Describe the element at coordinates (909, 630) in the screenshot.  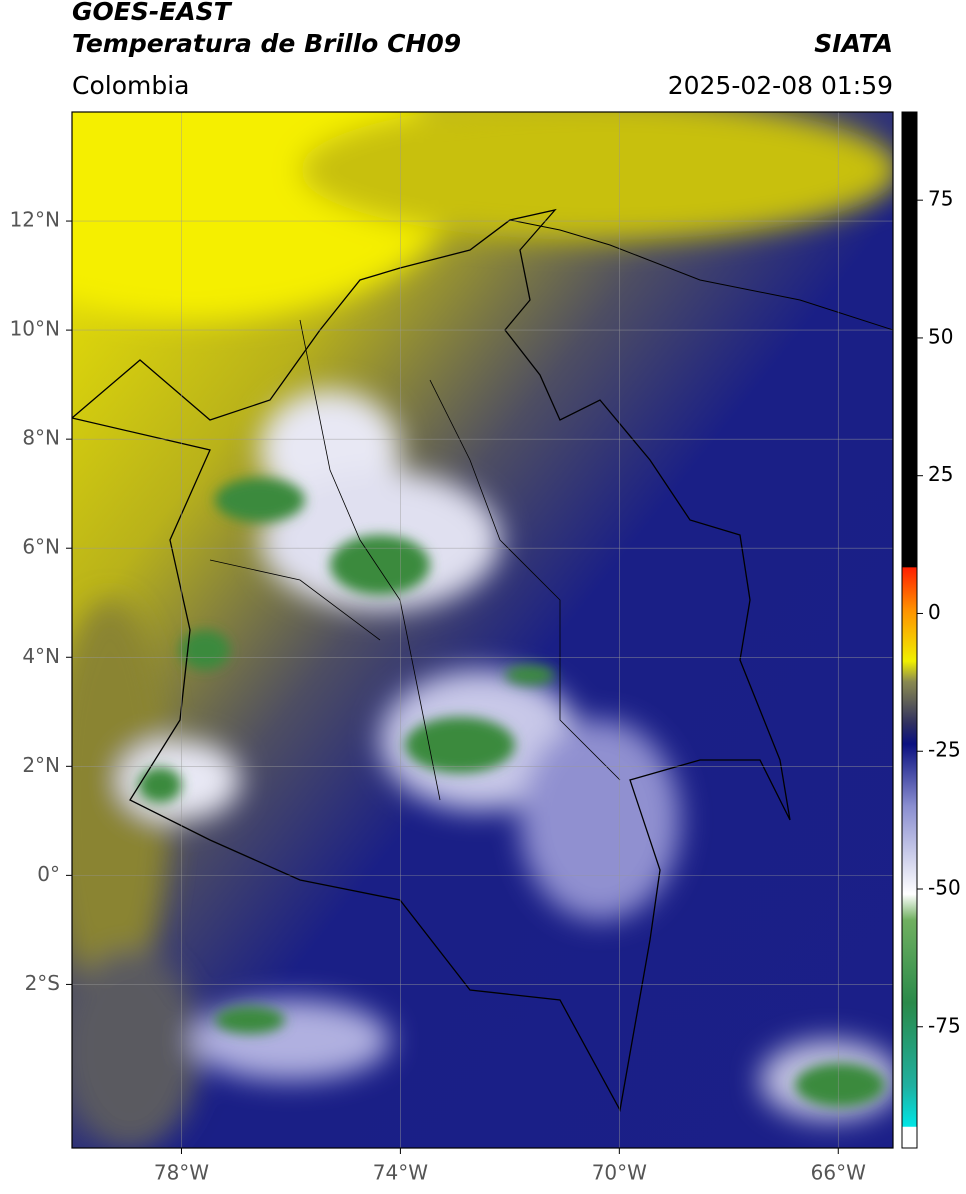
I see `colorbar` at that location.